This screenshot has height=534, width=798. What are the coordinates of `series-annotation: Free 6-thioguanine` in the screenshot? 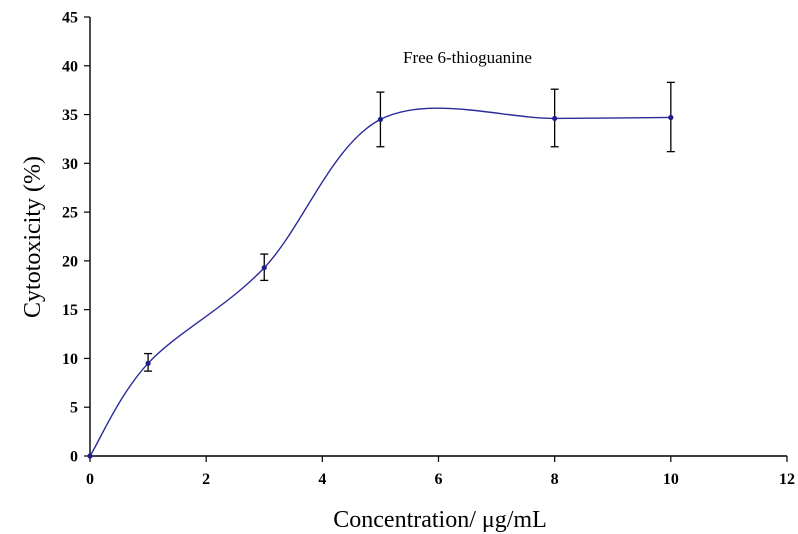 It's located at (467, 57).